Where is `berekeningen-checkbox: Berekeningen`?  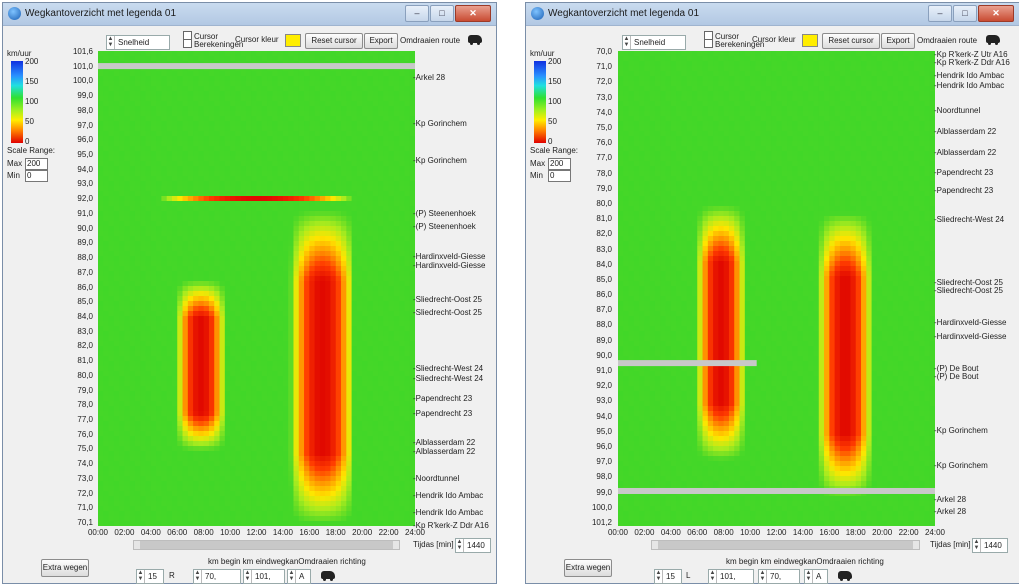
berekeningen-checkbox: Berekeningen is located at coordinates (213, 44).